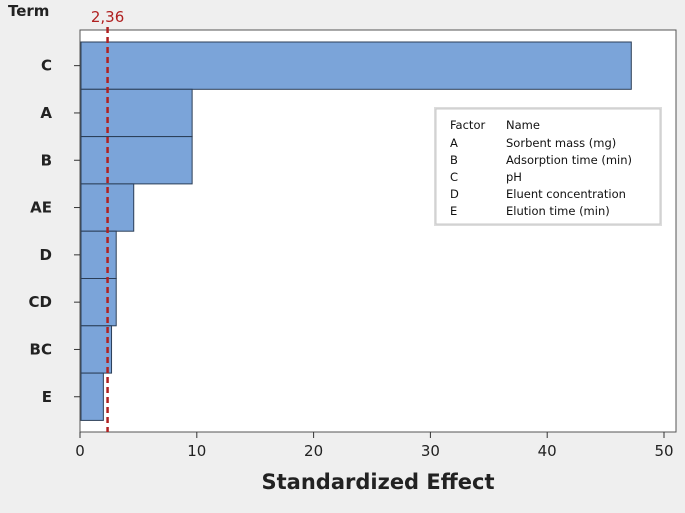 The height and width of the screenshot is (513, 685). I want to click on category-label-c: C, so click(46, 66).